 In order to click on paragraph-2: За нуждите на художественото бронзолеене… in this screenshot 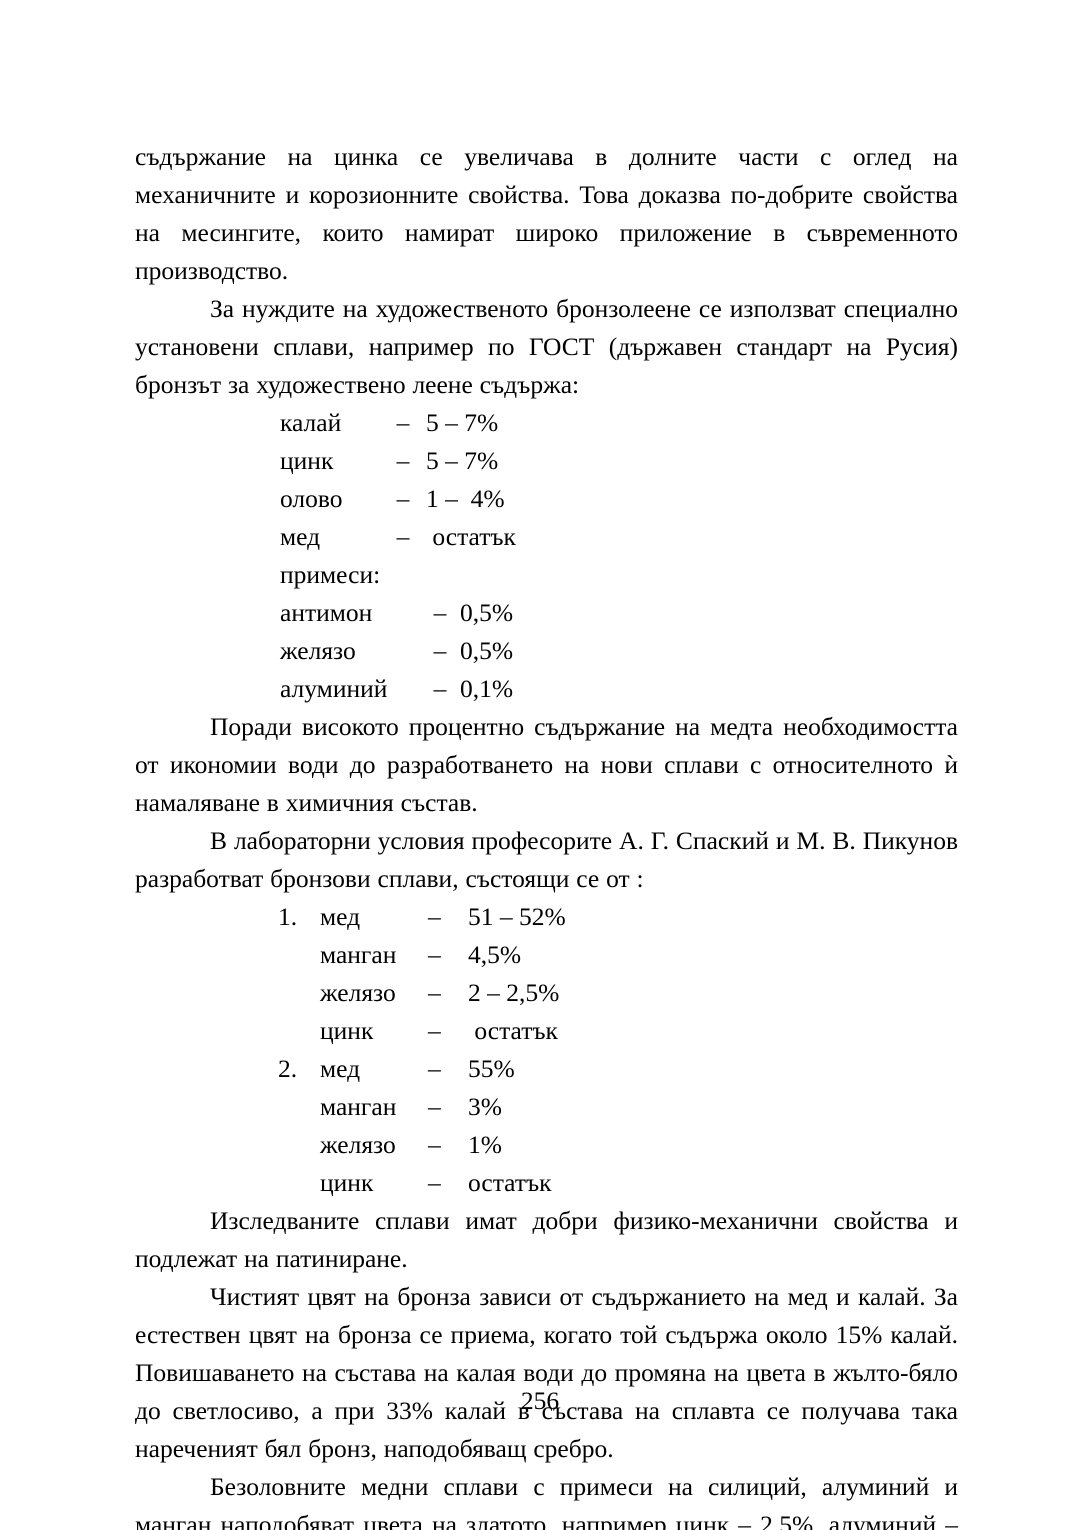, I will do `click(546, 346)`.